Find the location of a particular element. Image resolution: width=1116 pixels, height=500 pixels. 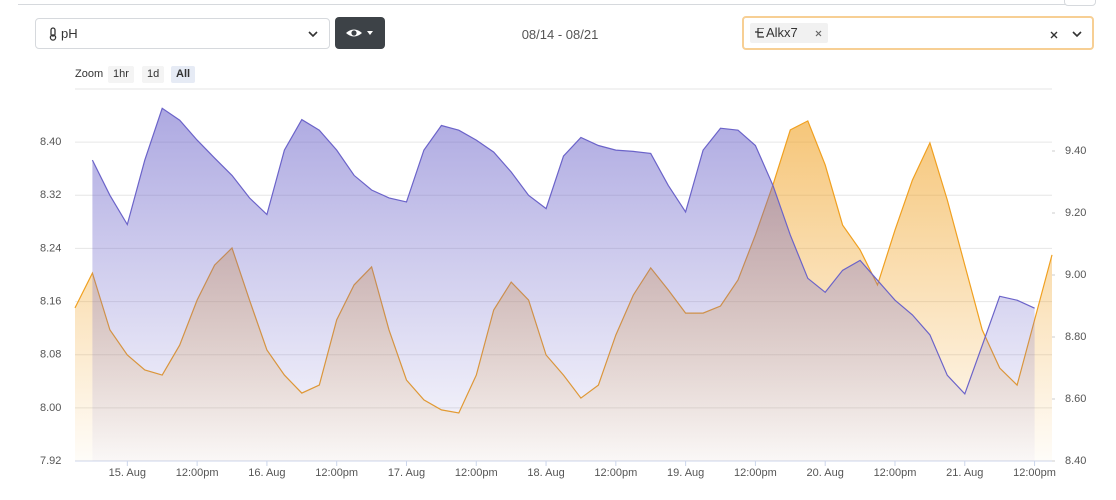

x-tick-label: 16. Aug is located at coordinates (266, 473).